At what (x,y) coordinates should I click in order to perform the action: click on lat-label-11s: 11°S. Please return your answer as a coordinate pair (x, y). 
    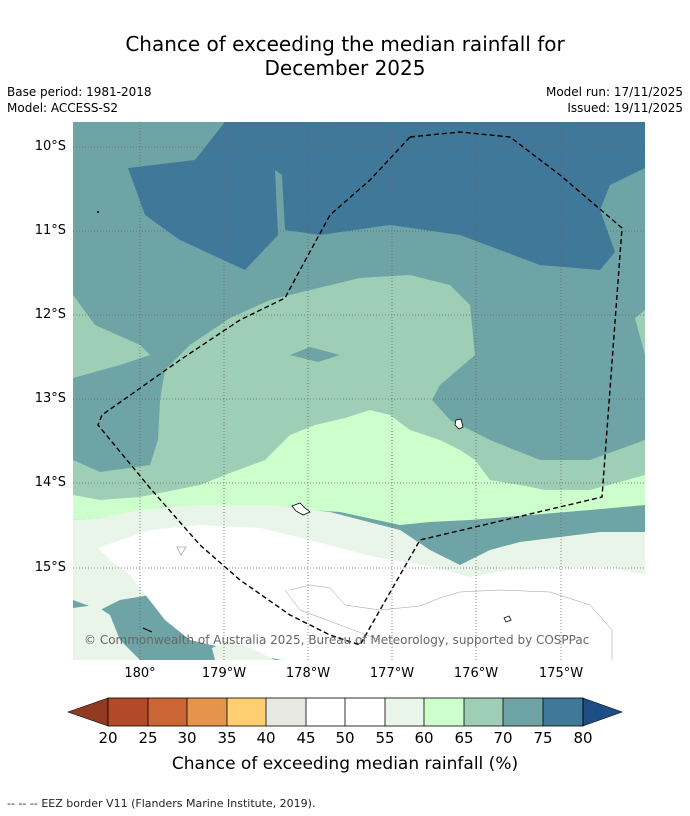
    Looking at the image, I should click on (50, 230).